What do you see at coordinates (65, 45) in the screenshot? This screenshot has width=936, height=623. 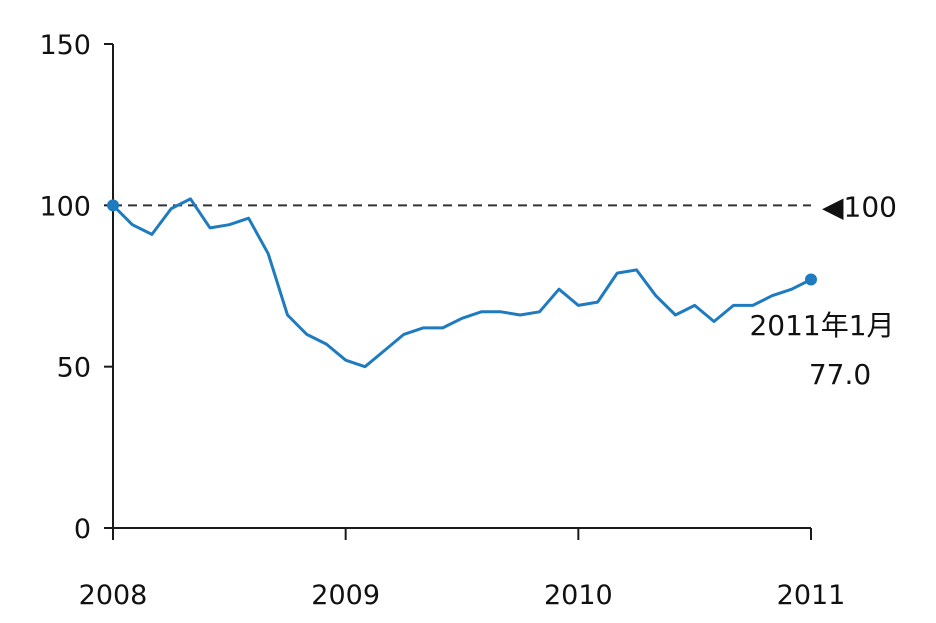 I see `y-tick-label: 150` at bounding box center [65, 45].